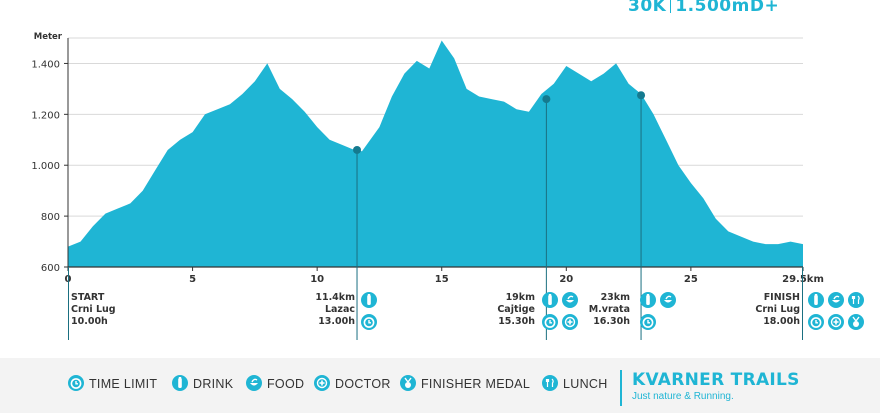 Image resolution: width=880 pixels, height=413 pixels. Describe the element at coordinates (45, 64) in the screenshot. I see `y-tick-label: 1.400` at that location.